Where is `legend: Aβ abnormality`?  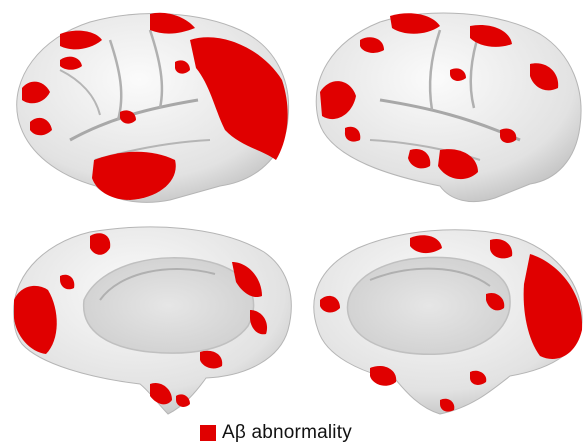 legend: Aβ abnormality is located at coordinates (276, 433).